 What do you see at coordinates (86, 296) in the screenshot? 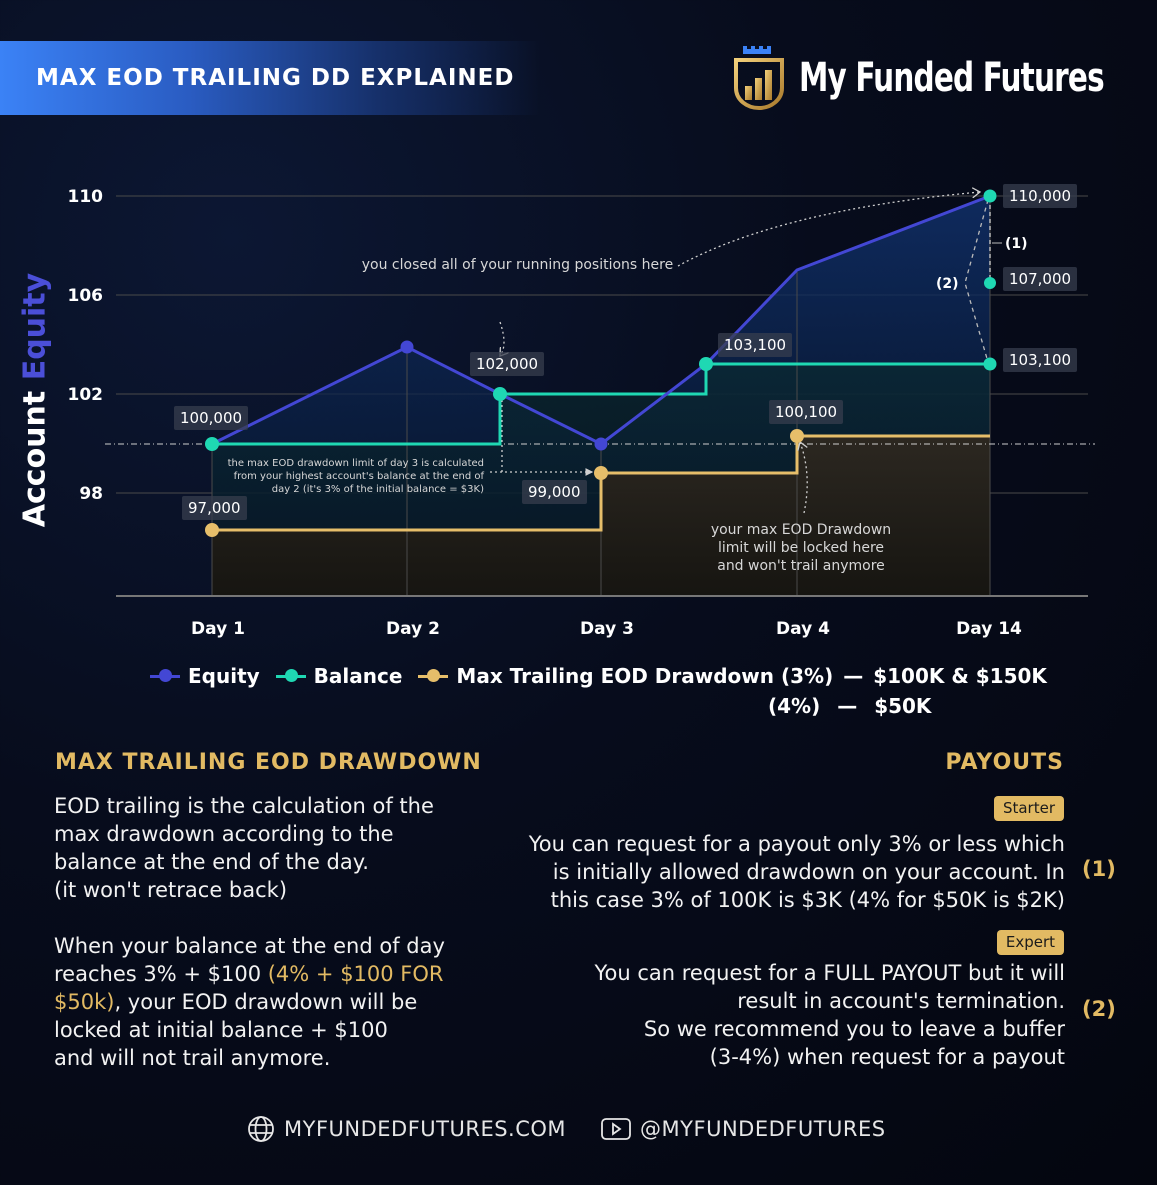
I see `y-tick-106: 106` at bounding box center [86, 296].